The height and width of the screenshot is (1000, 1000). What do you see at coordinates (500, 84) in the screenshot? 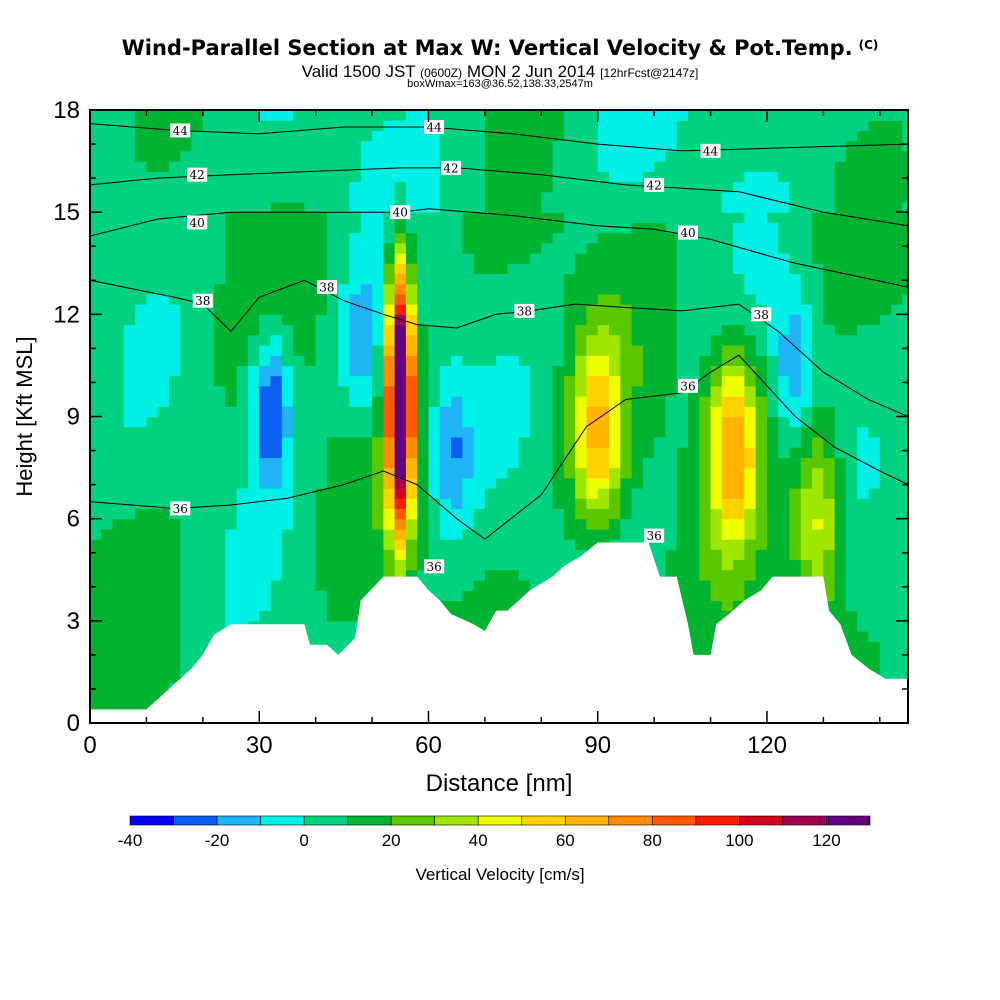
I see `box-info: boxWmax=163@36.52,138.33,2547m` at bounding box center [500, 84].